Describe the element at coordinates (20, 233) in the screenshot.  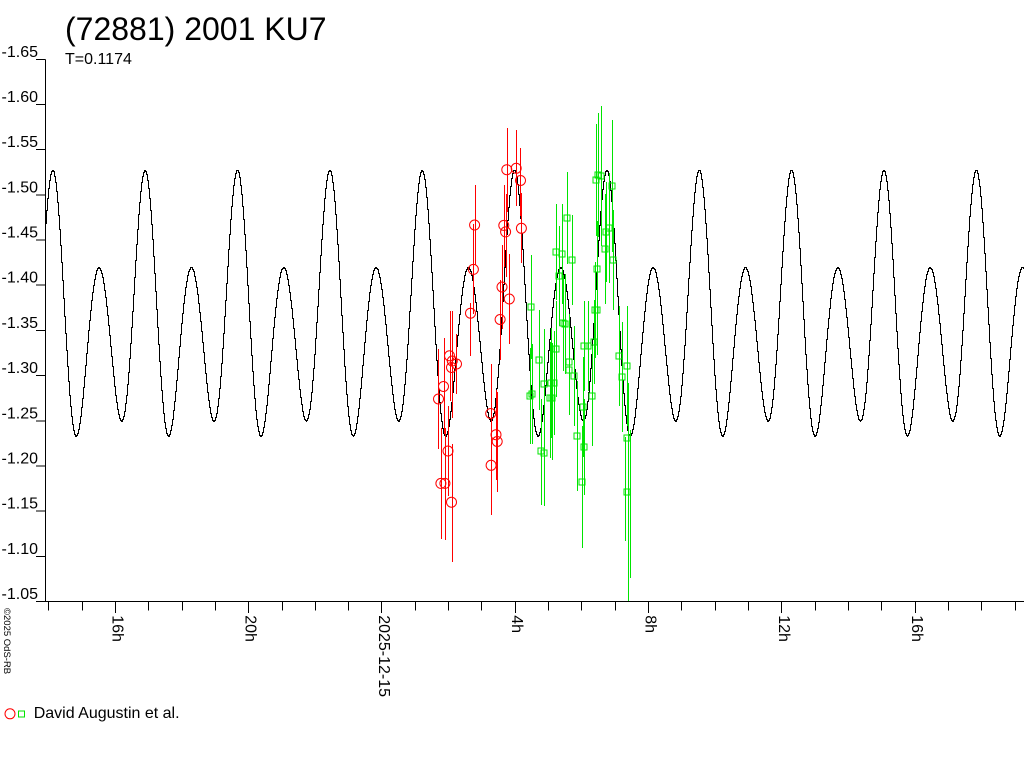
I see `svg-text: -1.45` at that location.